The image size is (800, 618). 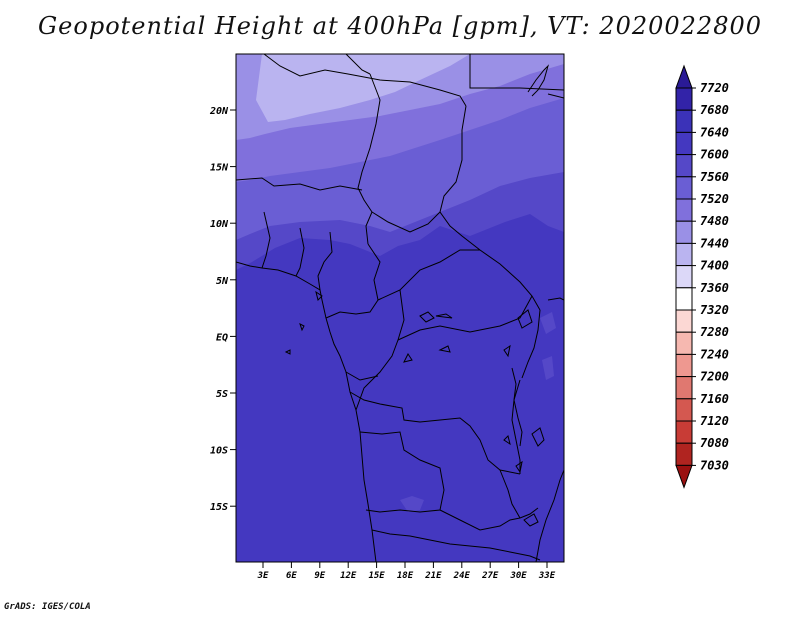 I want to click on lat-label: 10S, so click(x=219, y=451).